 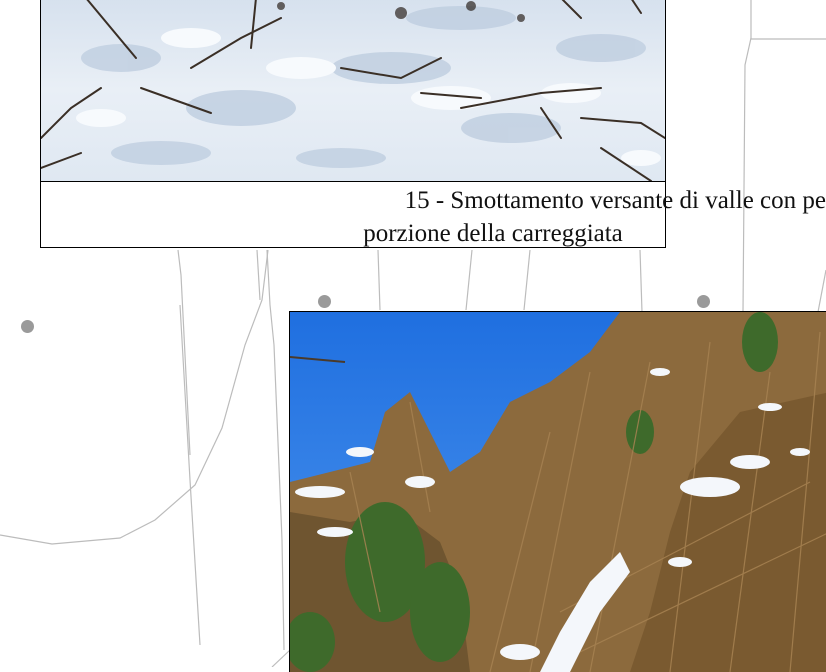 I want to click on photo-caption-box, so click(x=353, y=214).